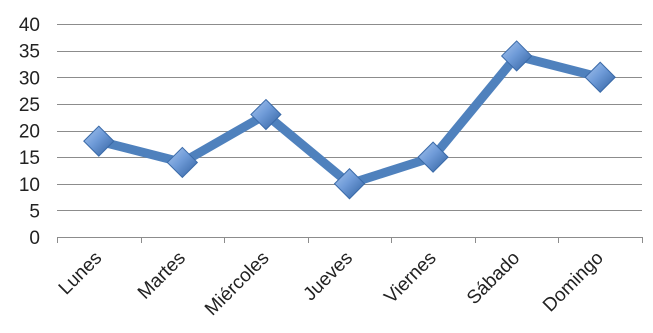 Image resolution: width=653 pixels, height=333 pixels. Describe the element at coordinates (29, 25) in the screenshot. I see `y-tick-label-40: 40` at that location.